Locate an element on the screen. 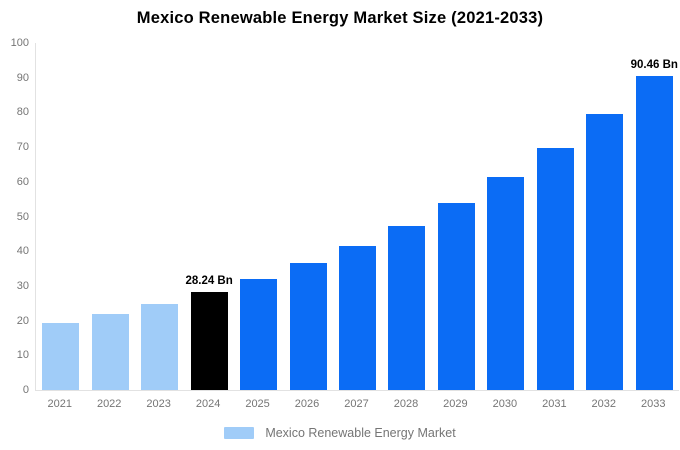 Image resolution: width=680 pixels, height=450 pixels. y-tick-label-90: 90 is located at coordinates (22, 77).